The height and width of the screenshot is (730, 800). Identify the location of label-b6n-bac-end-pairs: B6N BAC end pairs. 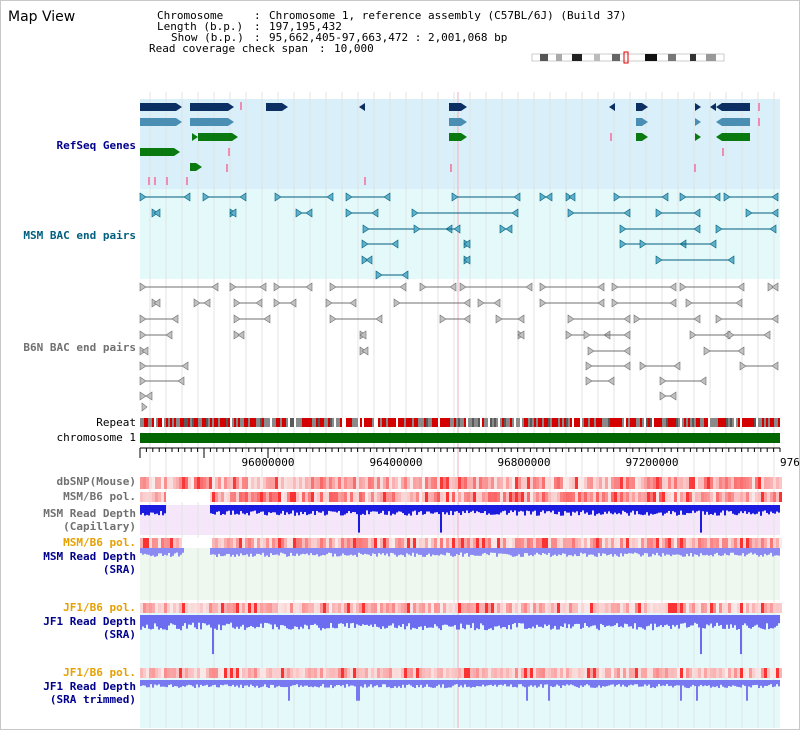
(79, 347).